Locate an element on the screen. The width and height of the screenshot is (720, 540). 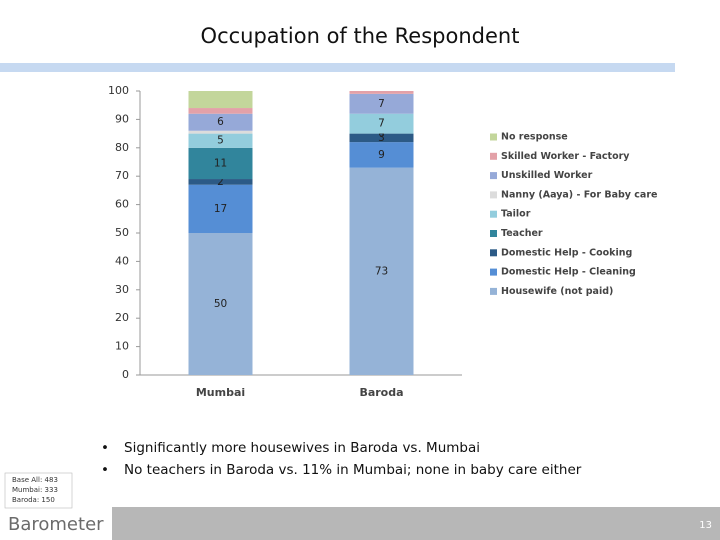
base-text: Mumbai: 333 is located at coordinates (35, 490).